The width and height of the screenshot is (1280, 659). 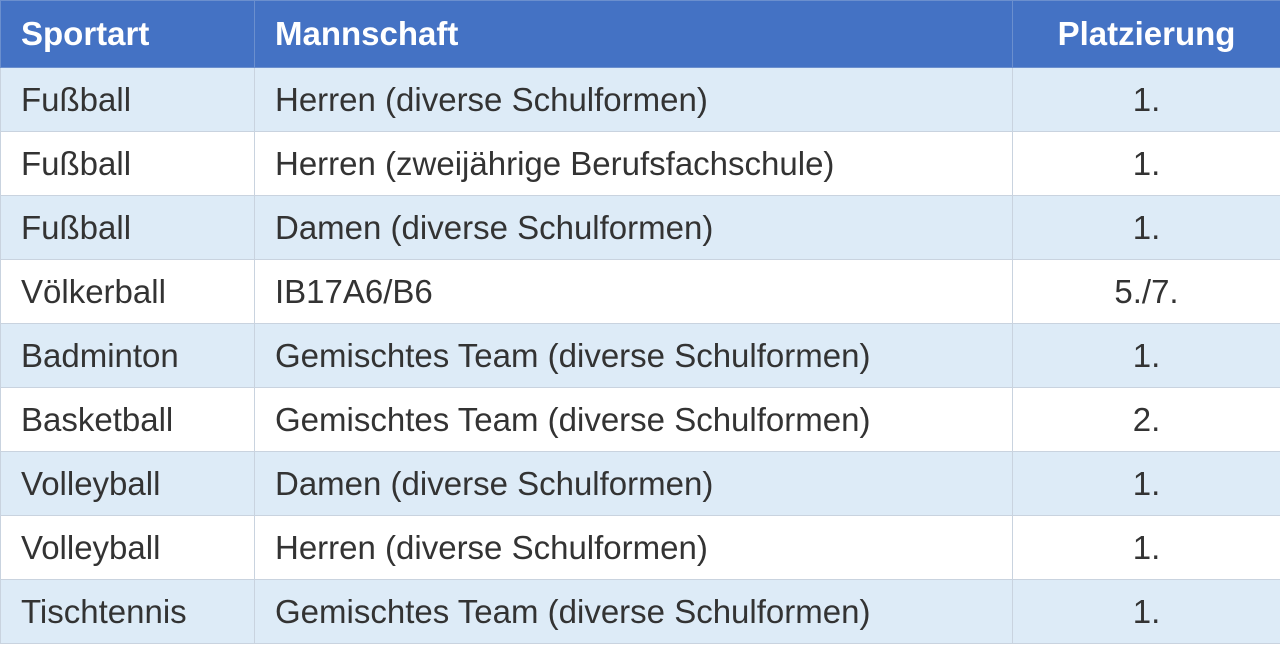 I want to click on platzierung-cell: 2., so click(x=1146, y=419).